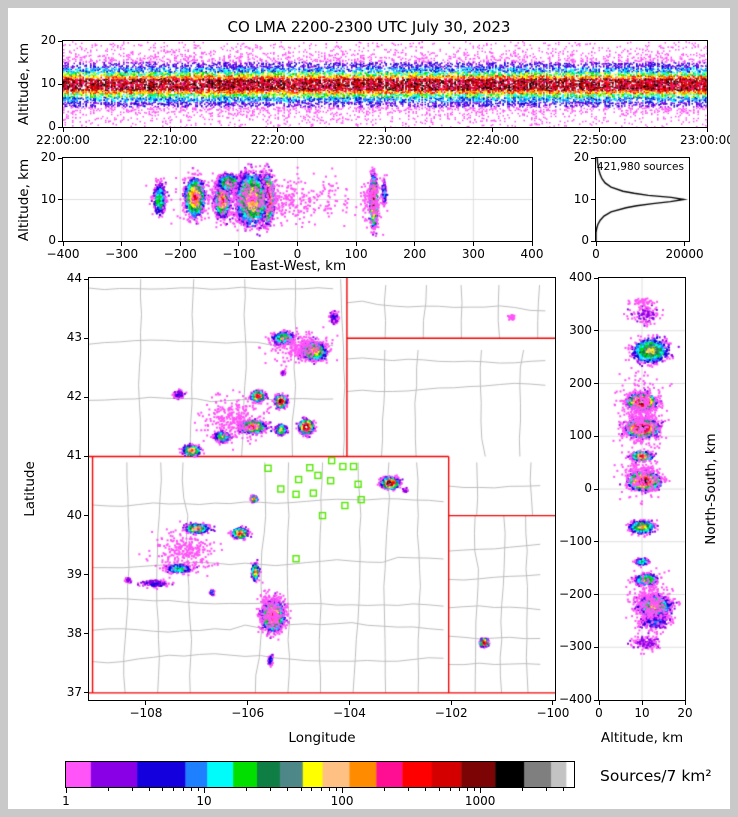 This screenshot has height=817, width=738. What do you see at coordinates (451, 713) in the screenshot?
I see `tick-label: −102` at bounding box center [451, 713].